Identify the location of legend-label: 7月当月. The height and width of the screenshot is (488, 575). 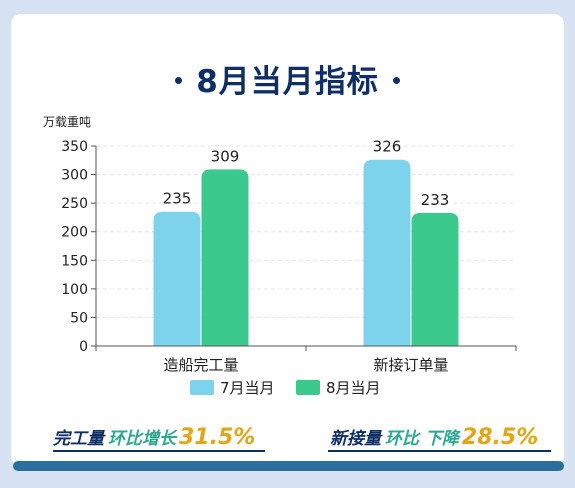
(247, 388).